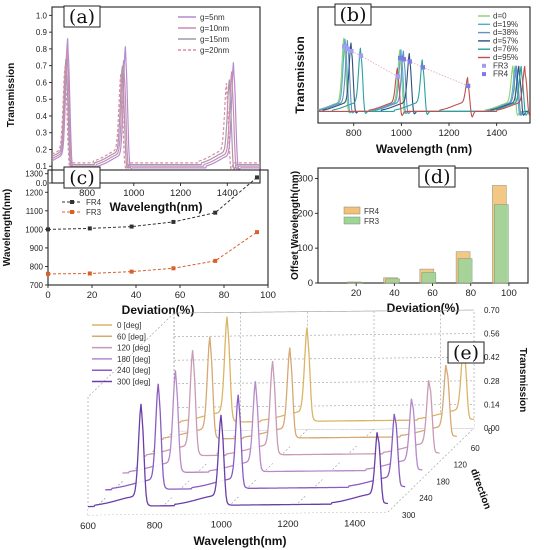  What do you see at coordinates (287, 524) in the screenshot?
I see `x-tick-label-e: 1200` at bounding box center [287, 524].